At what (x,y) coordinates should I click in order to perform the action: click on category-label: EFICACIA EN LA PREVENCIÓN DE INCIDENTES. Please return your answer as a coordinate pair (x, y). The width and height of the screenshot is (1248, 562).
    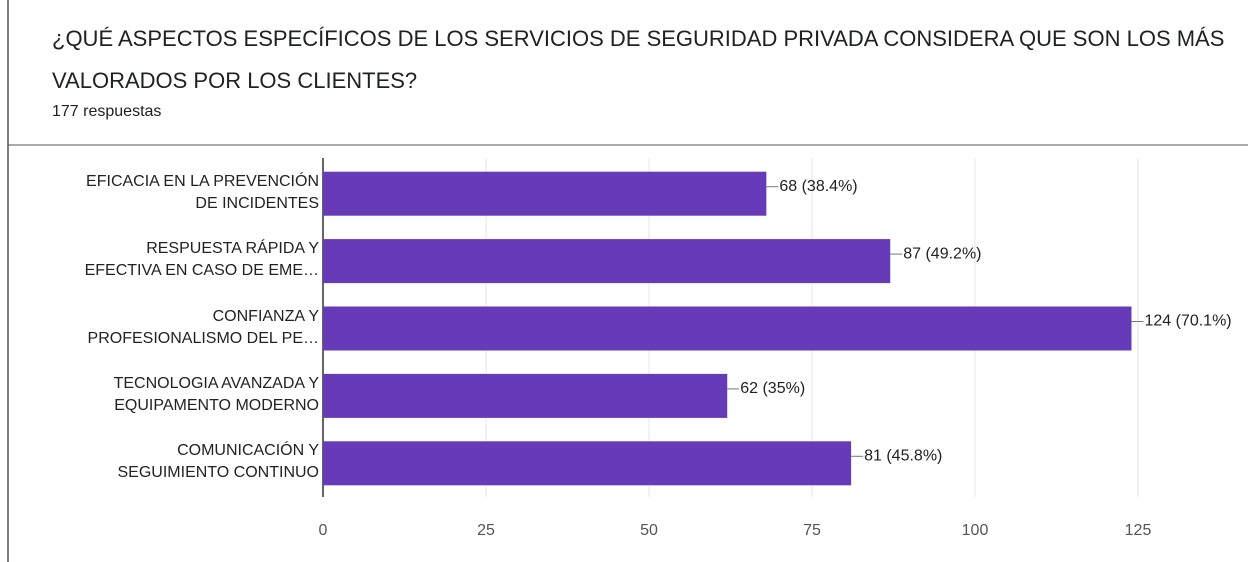
    Looking at the image, I should click on (202, 192).